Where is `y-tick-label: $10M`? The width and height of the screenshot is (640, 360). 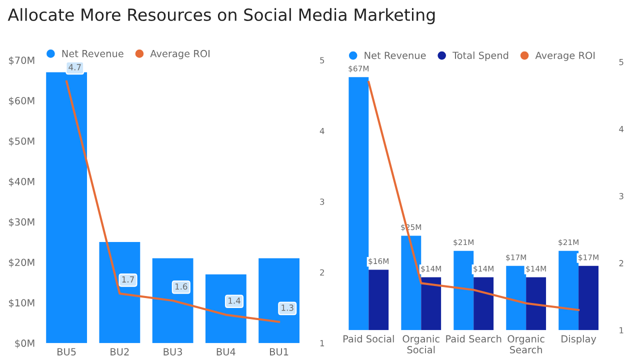
y-tick-label: $10M is located at coordinates (21, 303).